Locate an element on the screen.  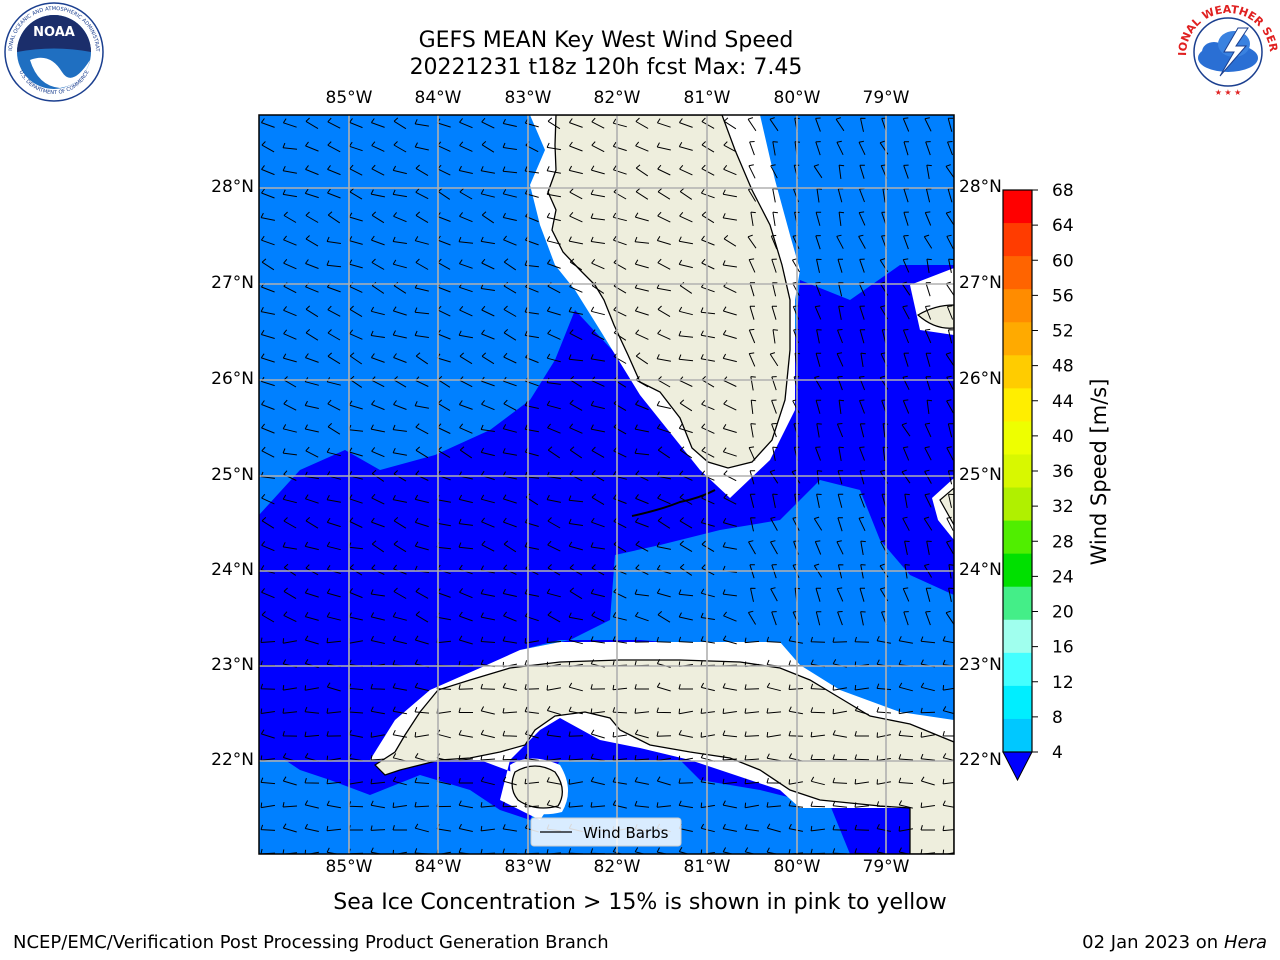
lat-tick-right: 24°N is located at coordinates (980, 570).